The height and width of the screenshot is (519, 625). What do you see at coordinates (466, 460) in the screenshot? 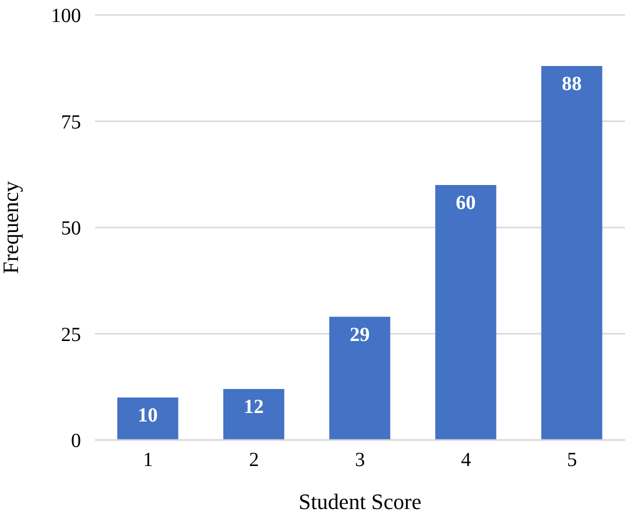
I see `x-tick-label: 4` at bounding box center [466, 460].